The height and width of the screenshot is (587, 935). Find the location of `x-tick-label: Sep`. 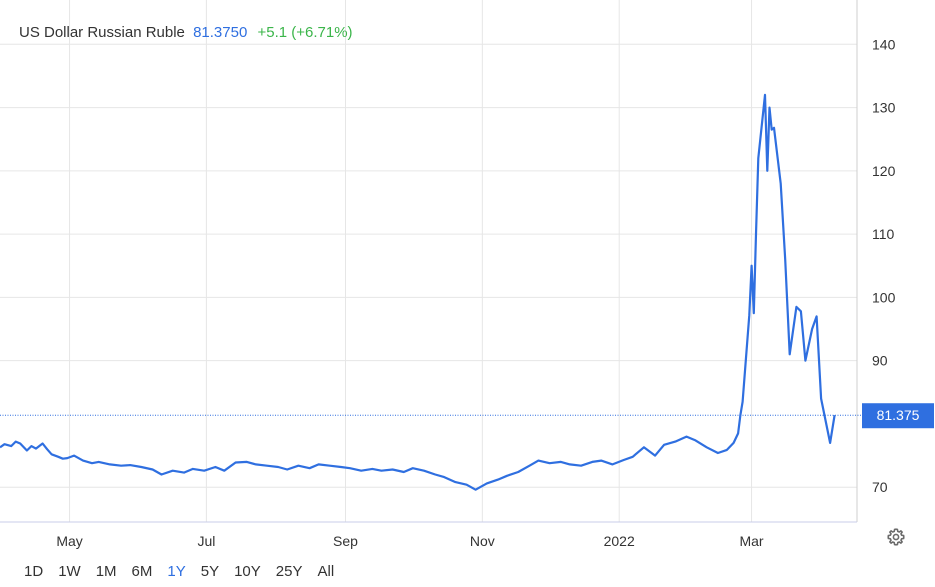

x-tick-label: Sep is located at coordinates (345, 541).